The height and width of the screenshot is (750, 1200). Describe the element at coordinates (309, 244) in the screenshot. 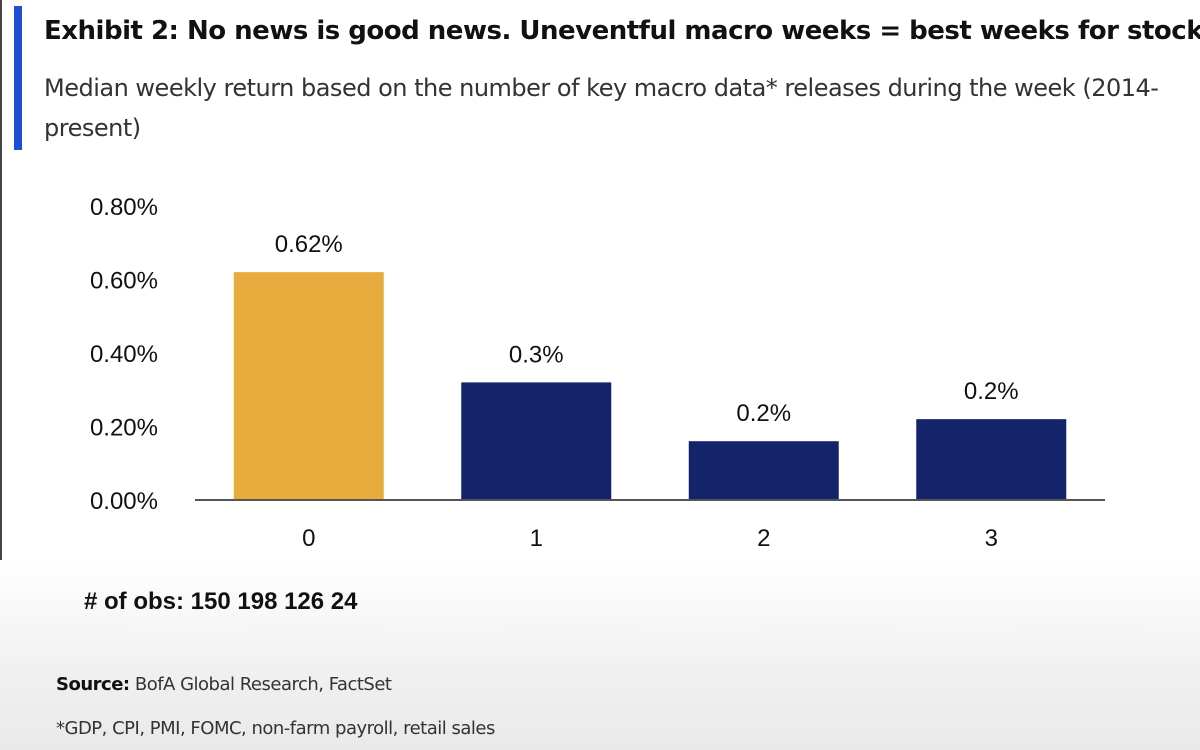

I see `data-label: 0.62%` at that location.